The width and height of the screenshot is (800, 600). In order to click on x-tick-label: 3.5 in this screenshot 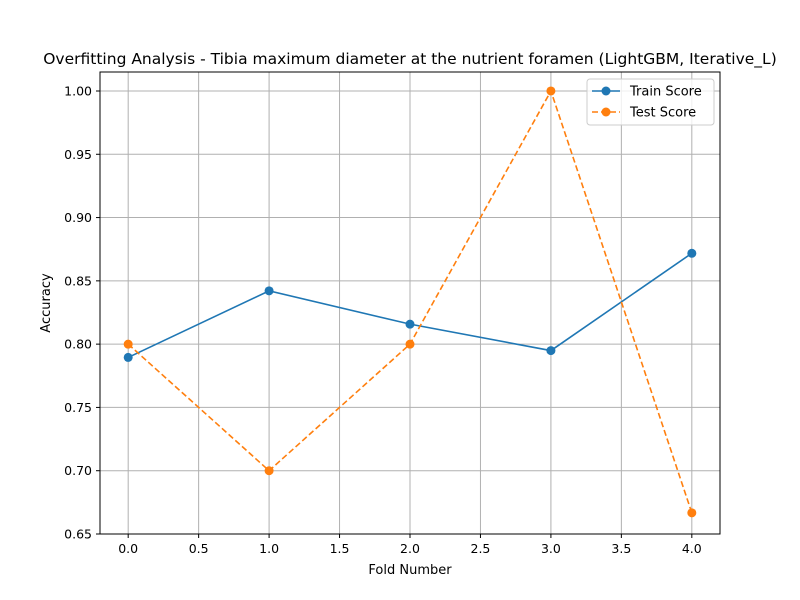, I will do `click(621, 548)`.